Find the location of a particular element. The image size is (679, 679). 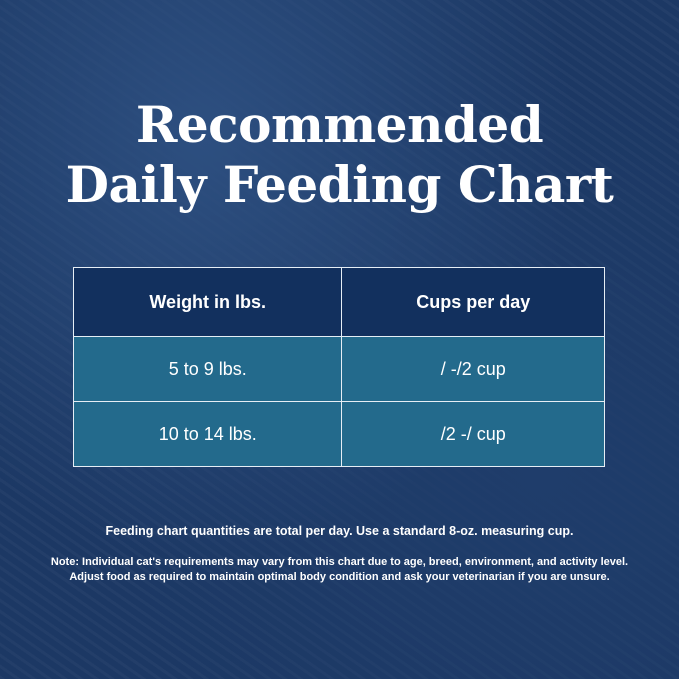

cell-cups: / -/2 cup is located at coordinates (473, 369).